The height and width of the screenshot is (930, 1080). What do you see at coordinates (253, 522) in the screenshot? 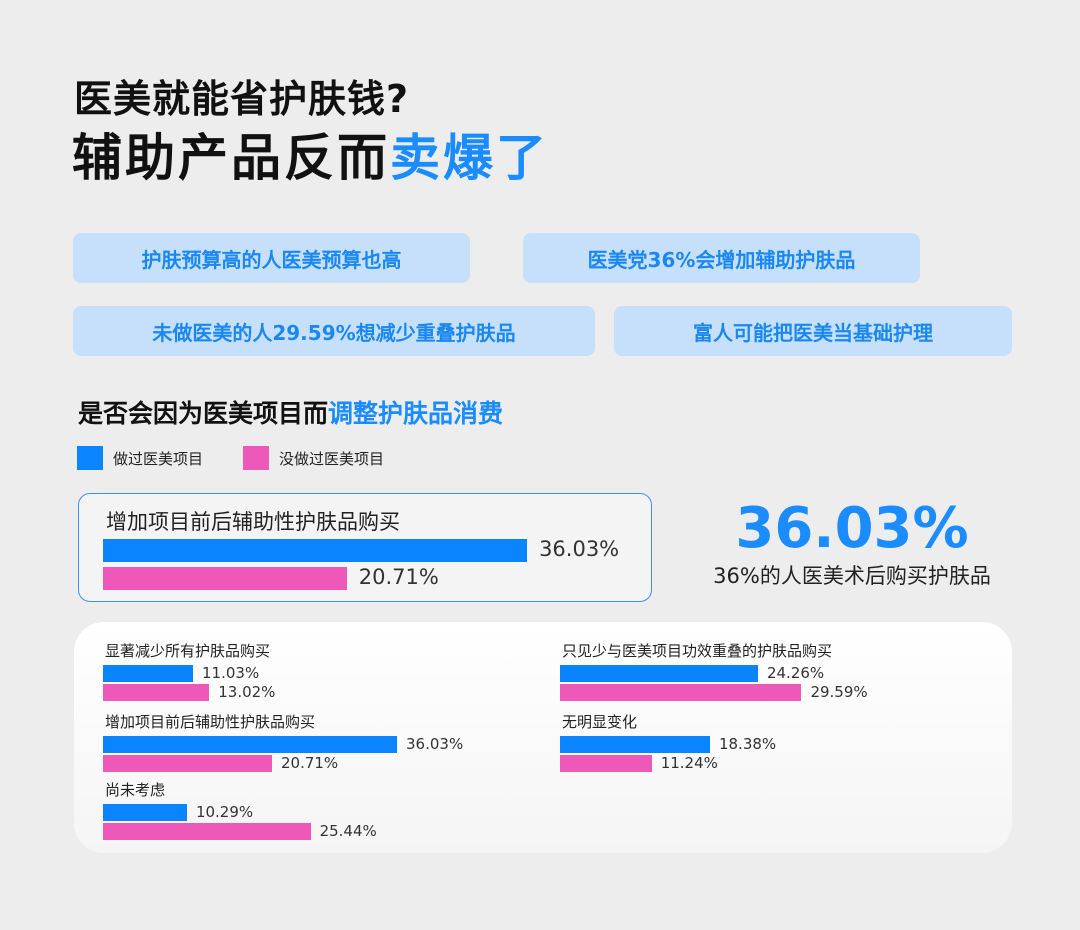
I see `featured-label: 增加项目前后辅助性护肤品购买` at bounding box center [253, 522].